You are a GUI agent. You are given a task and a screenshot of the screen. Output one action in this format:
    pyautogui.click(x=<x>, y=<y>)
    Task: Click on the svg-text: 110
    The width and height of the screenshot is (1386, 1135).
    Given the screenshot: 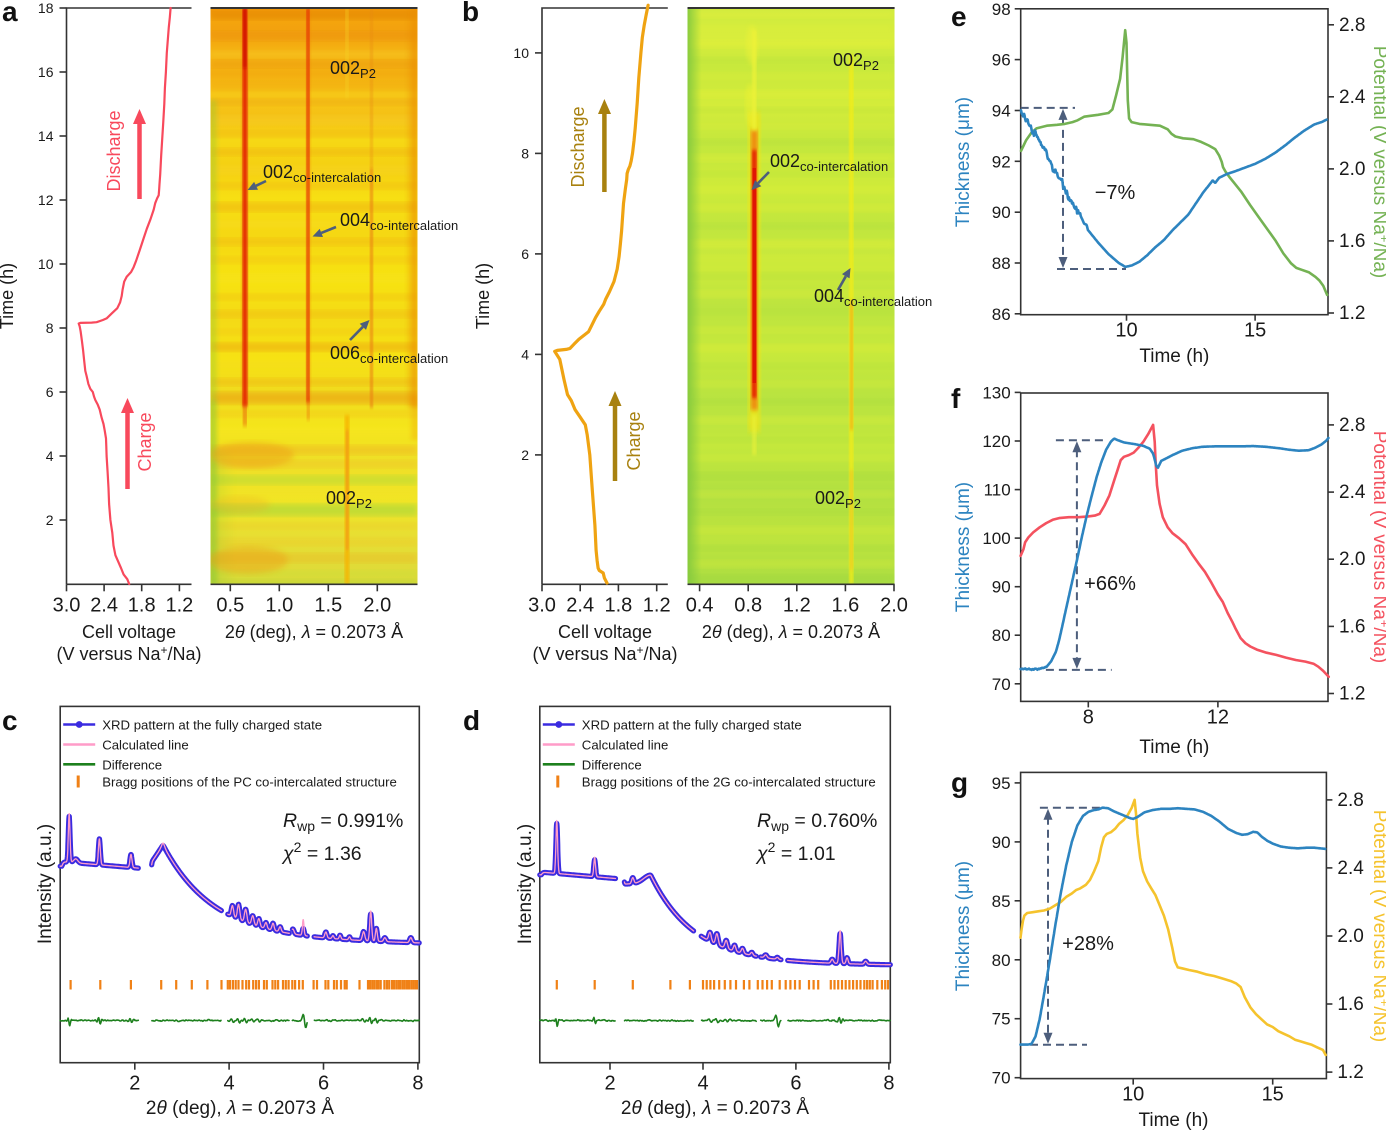 What is the action you would take?
    pyautogui.click(x=997, y=490)
    